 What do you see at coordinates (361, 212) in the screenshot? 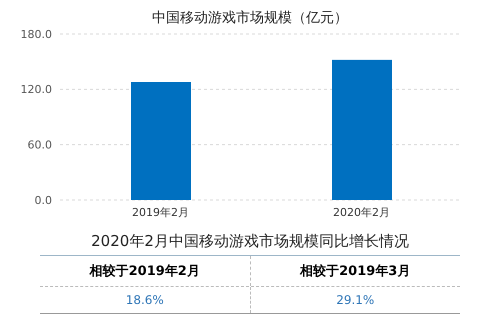
I see `x-tick-label: 2020年2月` at bounding box center [361, 212].